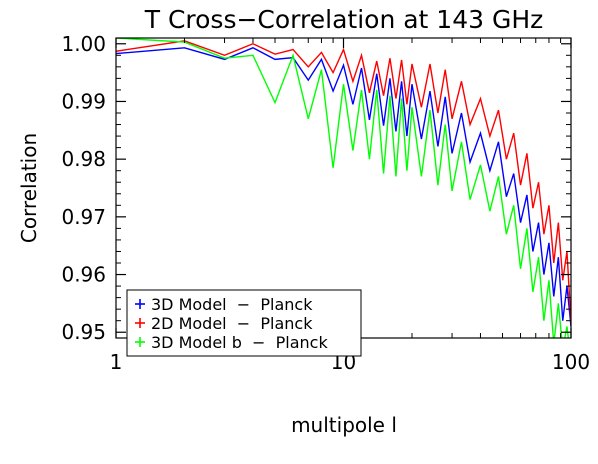 This screenshot has height=464, width=598. Describe the element at coordinates (83, 275) in the screenshot. I see `y-tick-label: 0.96` at that location.